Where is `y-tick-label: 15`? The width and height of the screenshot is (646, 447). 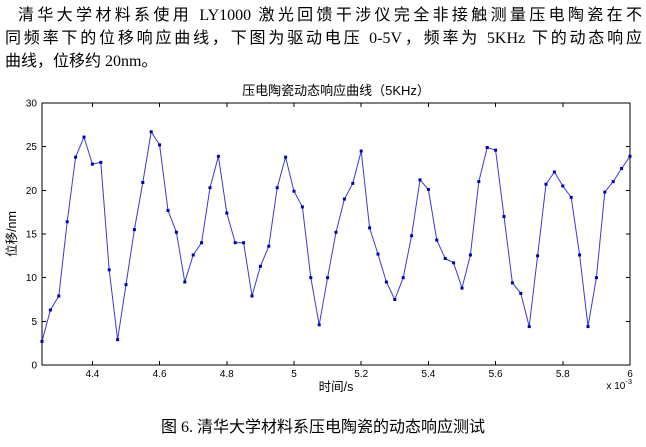
y-tick-label: 15 is located at coordinates (32, 235).